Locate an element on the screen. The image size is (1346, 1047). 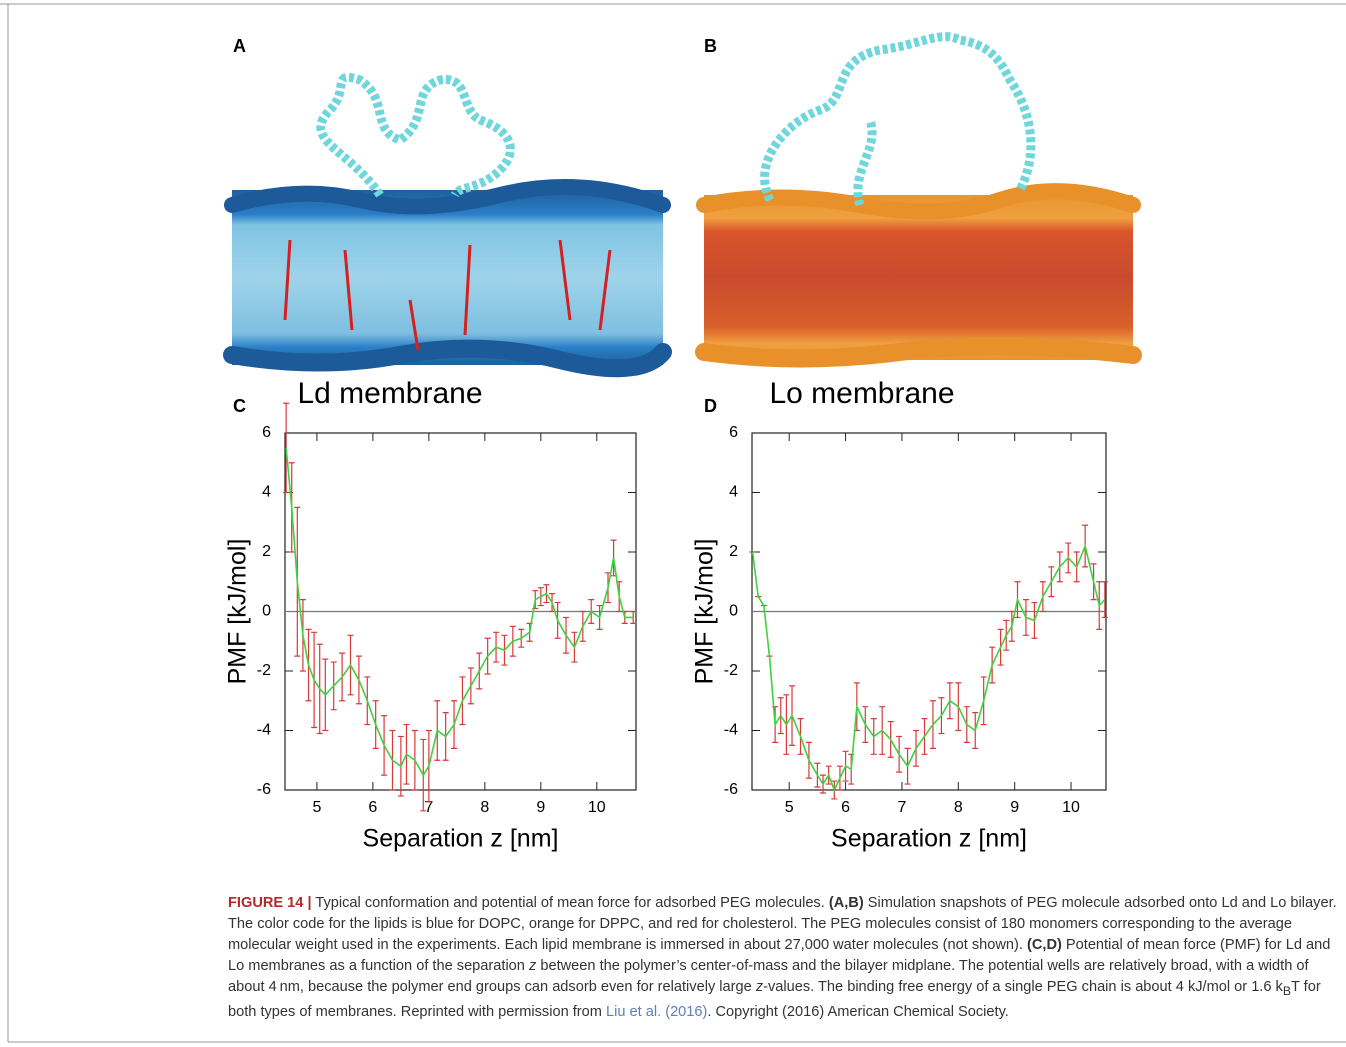
image-caption: Lo membrane is located at coordinates (861, 393).